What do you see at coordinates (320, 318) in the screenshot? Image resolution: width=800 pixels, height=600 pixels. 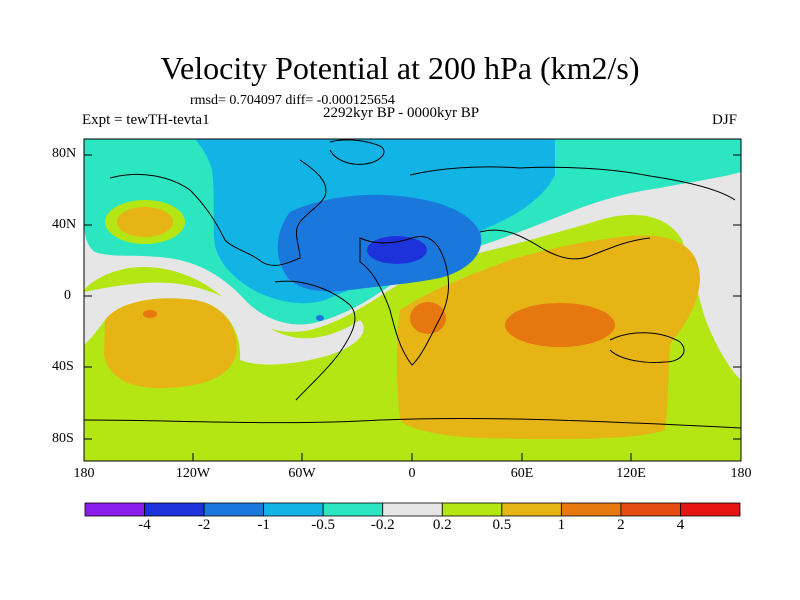 I see `contour-samerica-spot` at bounding box center [320, 318].